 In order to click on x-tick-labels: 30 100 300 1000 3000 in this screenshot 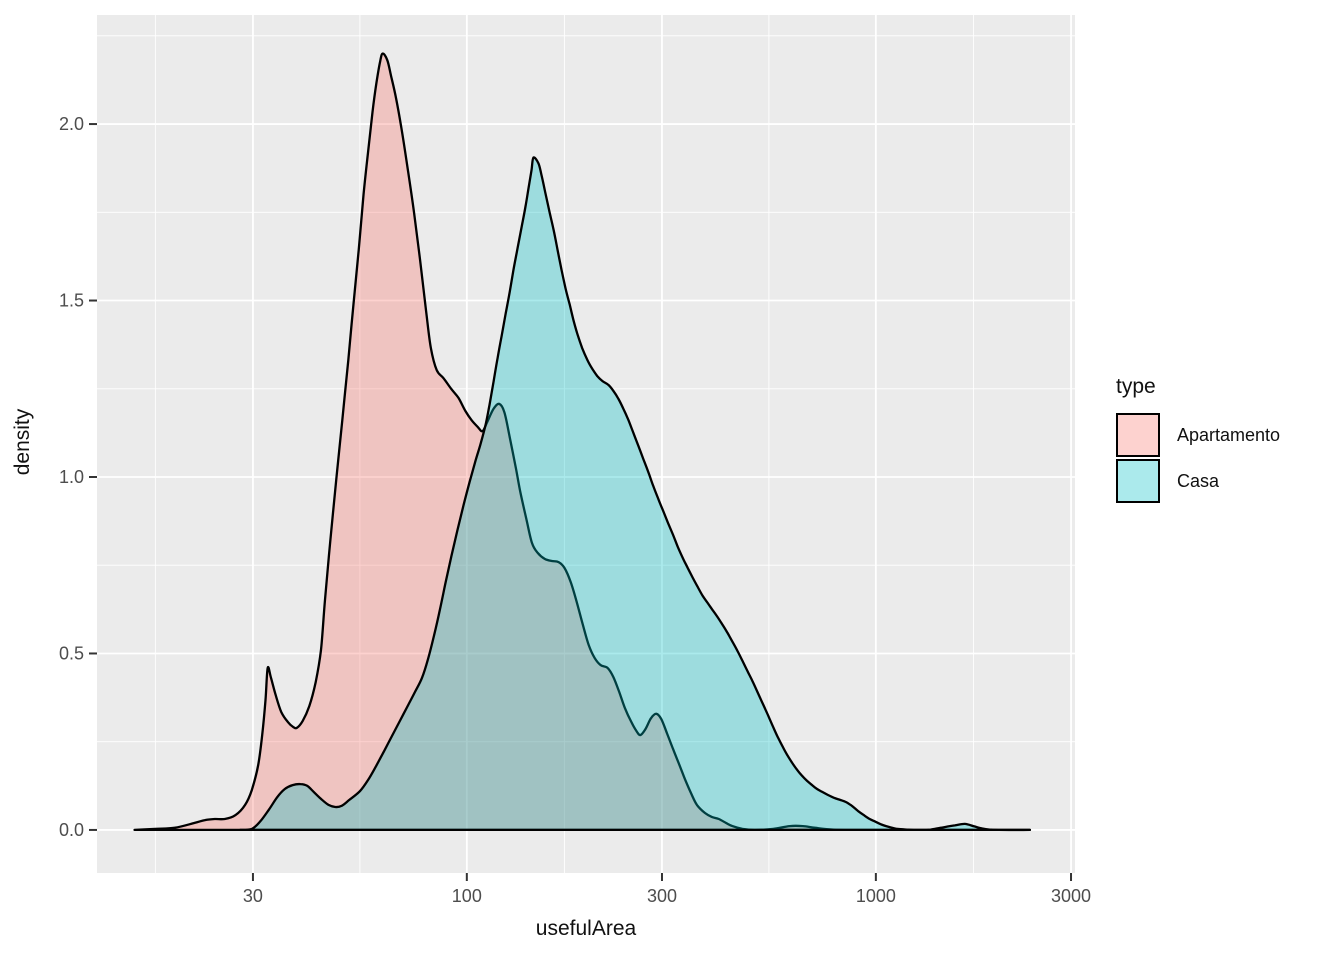, I will do `click(667, 896)`.